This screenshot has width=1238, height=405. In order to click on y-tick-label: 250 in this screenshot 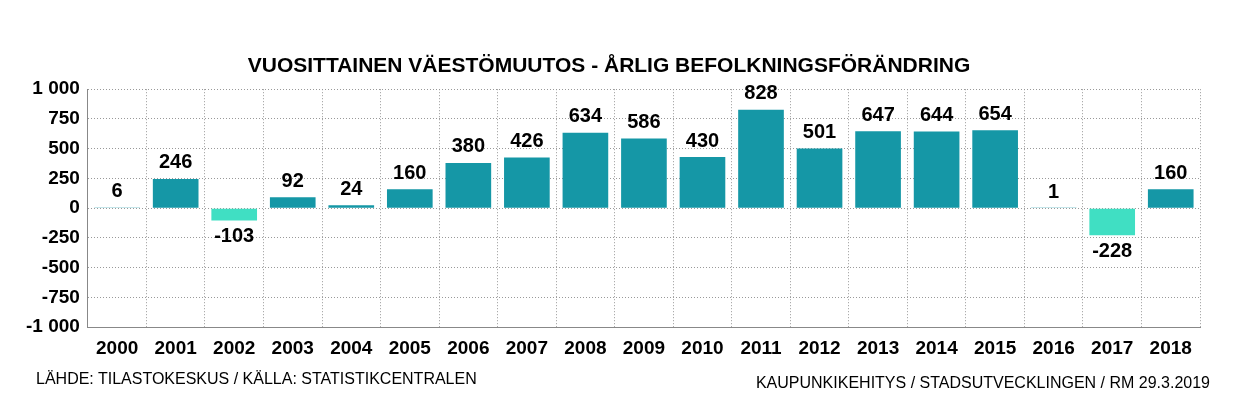, I will do `click(64, 177)`.